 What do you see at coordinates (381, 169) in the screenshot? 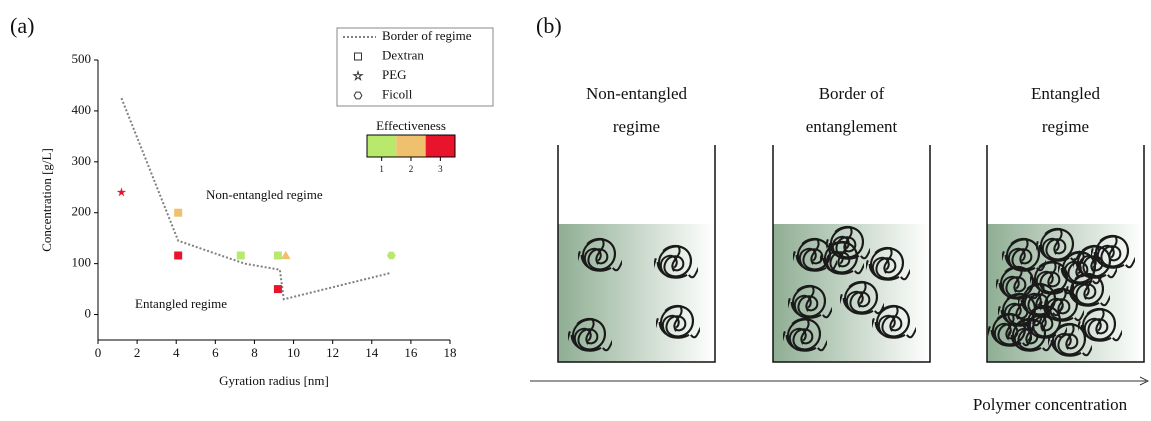
I see `colorbar-tick-label: 1` at bounding box center [381, 169].